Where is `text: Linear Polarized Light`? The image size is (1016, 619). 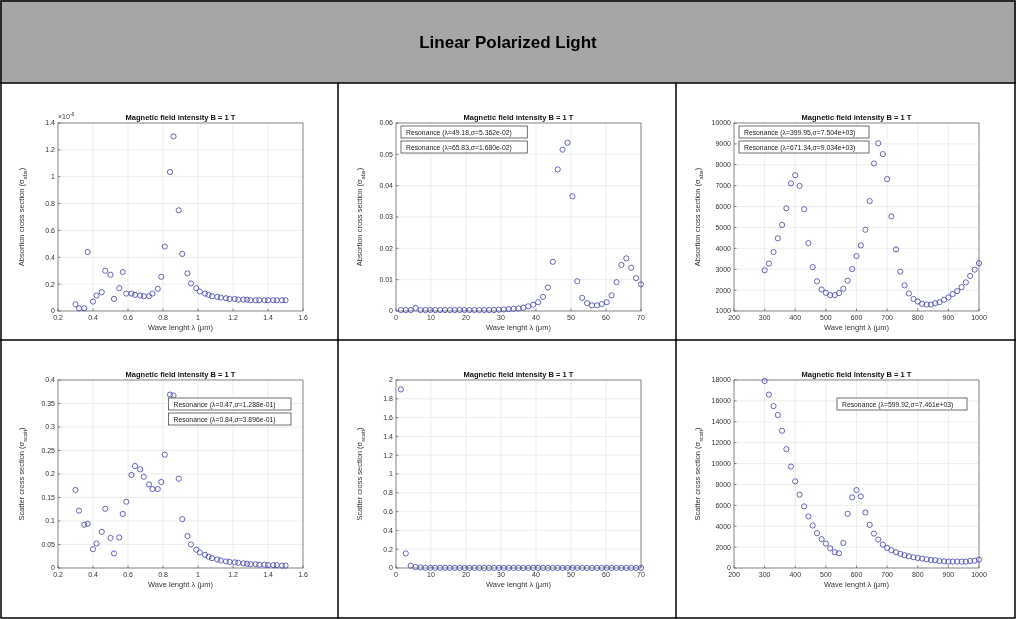
text: Linear Polarized Light is located at coordinates (508, 42).